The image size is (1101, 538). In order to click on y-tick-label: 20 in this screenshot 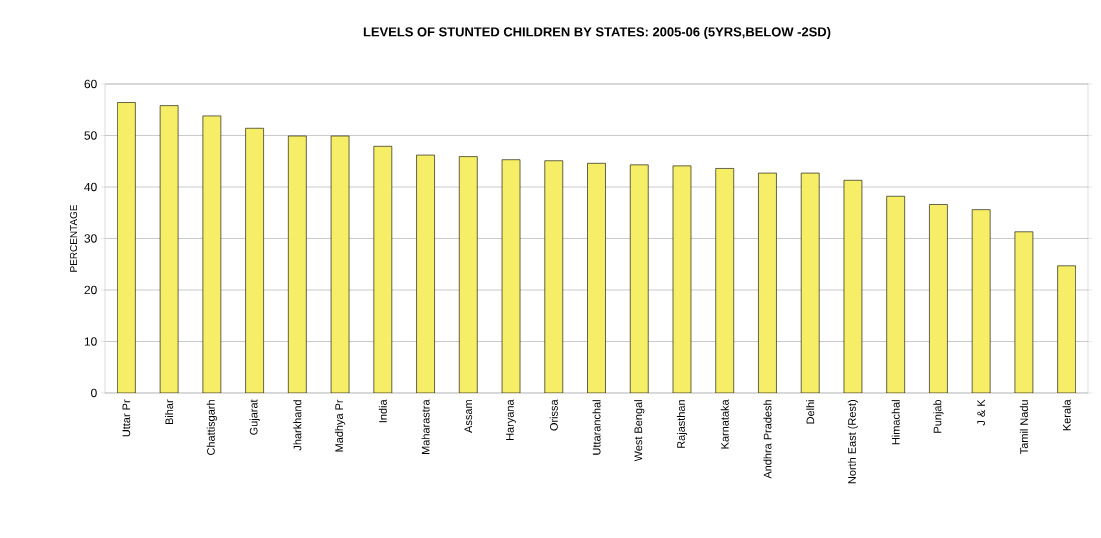, I will do `click(90, 290)`.